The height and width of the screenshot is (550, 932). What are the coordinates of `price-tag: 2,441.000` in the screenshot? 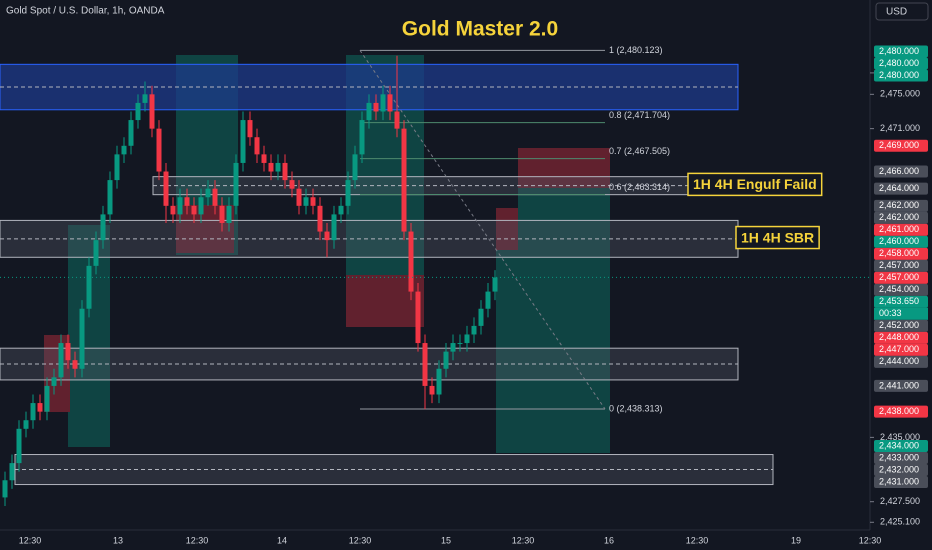 It's located at (901, 385).